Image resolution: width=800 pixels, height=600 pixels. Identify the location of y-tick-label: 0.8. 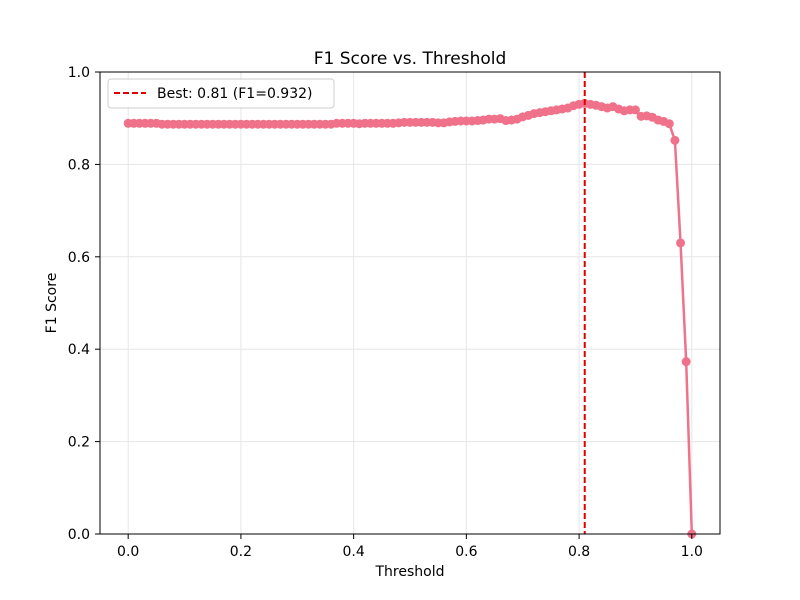
(79, 165).